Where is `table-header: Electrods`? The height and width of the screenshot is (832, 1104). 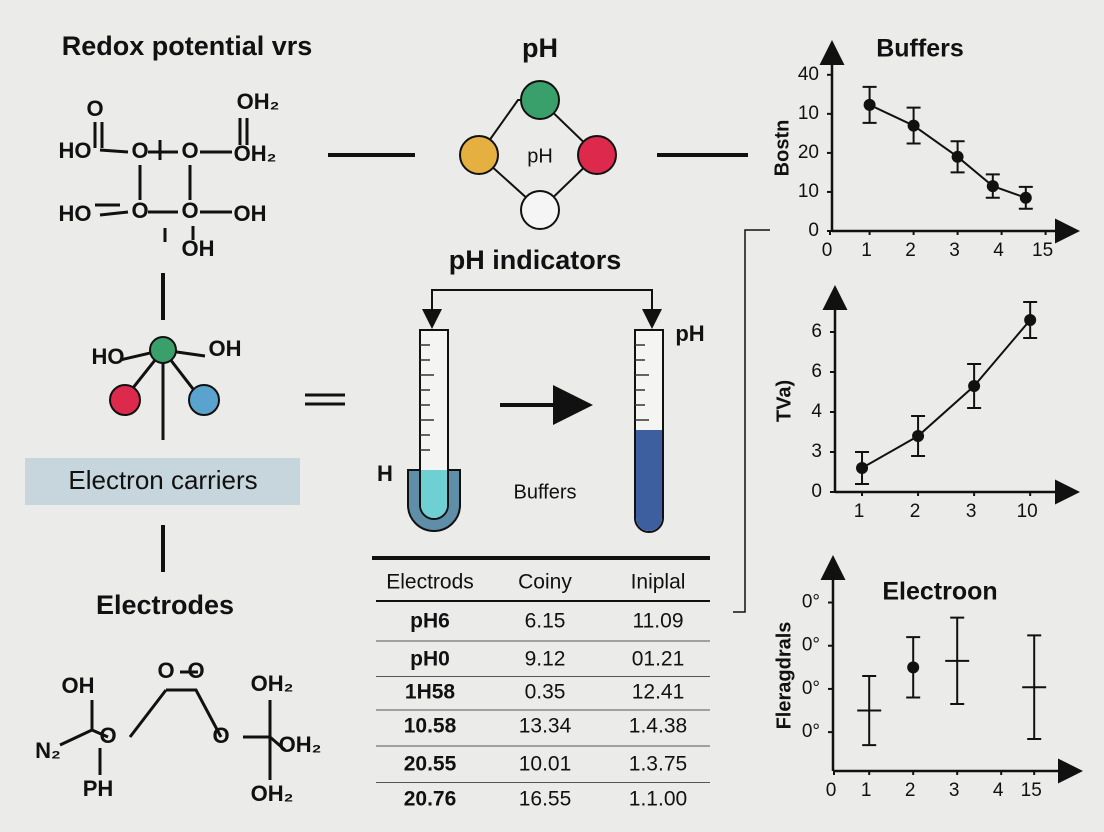 table-header: Electrods is located at coordinates (430, 582).